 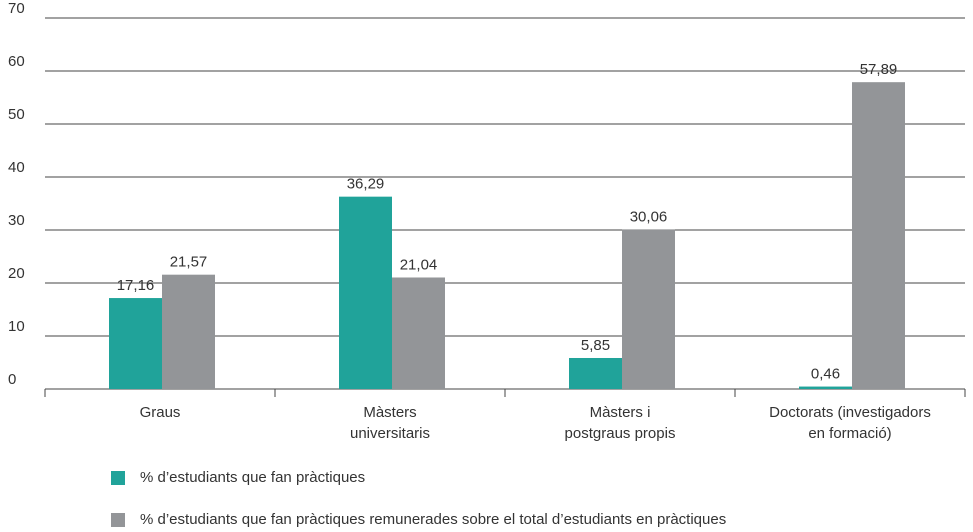 What do you see at coordinates (620, 433) in the screenshot?
I see `x-tick-label: postgraus propis` at bounding box center [620, 433].